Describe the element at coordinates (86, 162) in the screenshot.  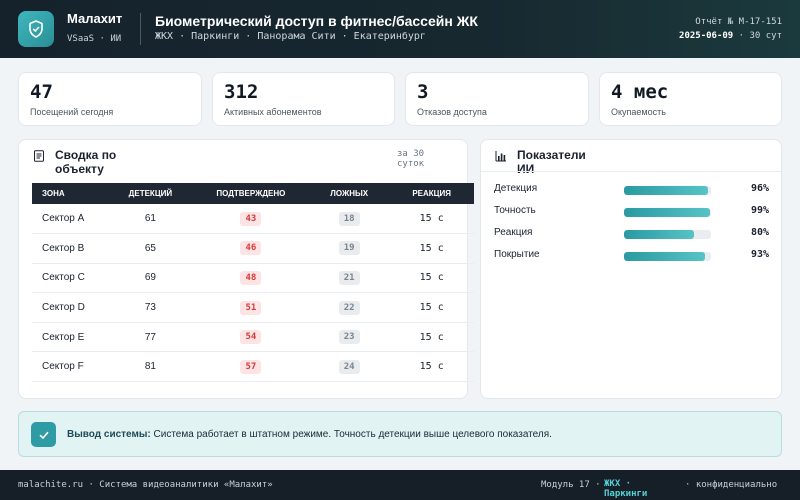
I see `summary-title: Сводка по объекту` at that location.